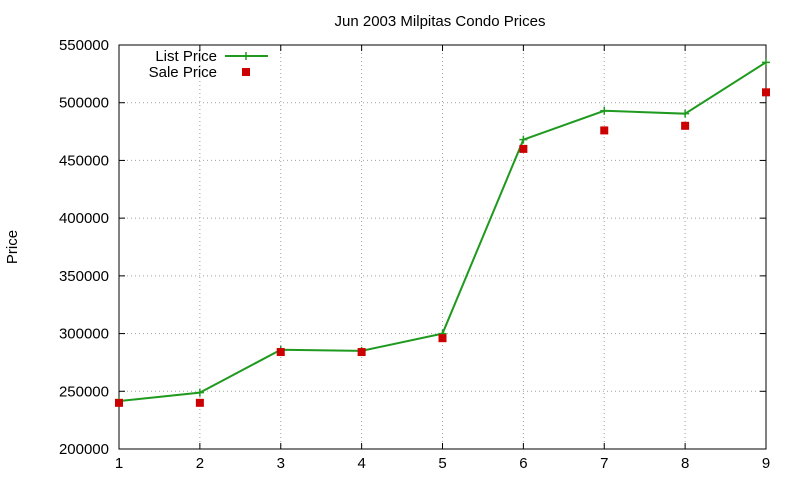 Image resolution: width=800 pixels, height=480 pixels. I want to click on legend-label-sale-price: Sale Price, so click(183, 72).